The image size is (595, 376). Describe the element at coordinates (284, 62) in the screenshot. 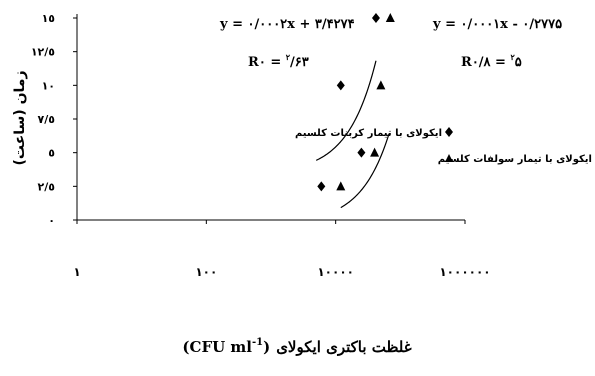

I see `r-squared-1-value: = ٠/۶٣` at that location.